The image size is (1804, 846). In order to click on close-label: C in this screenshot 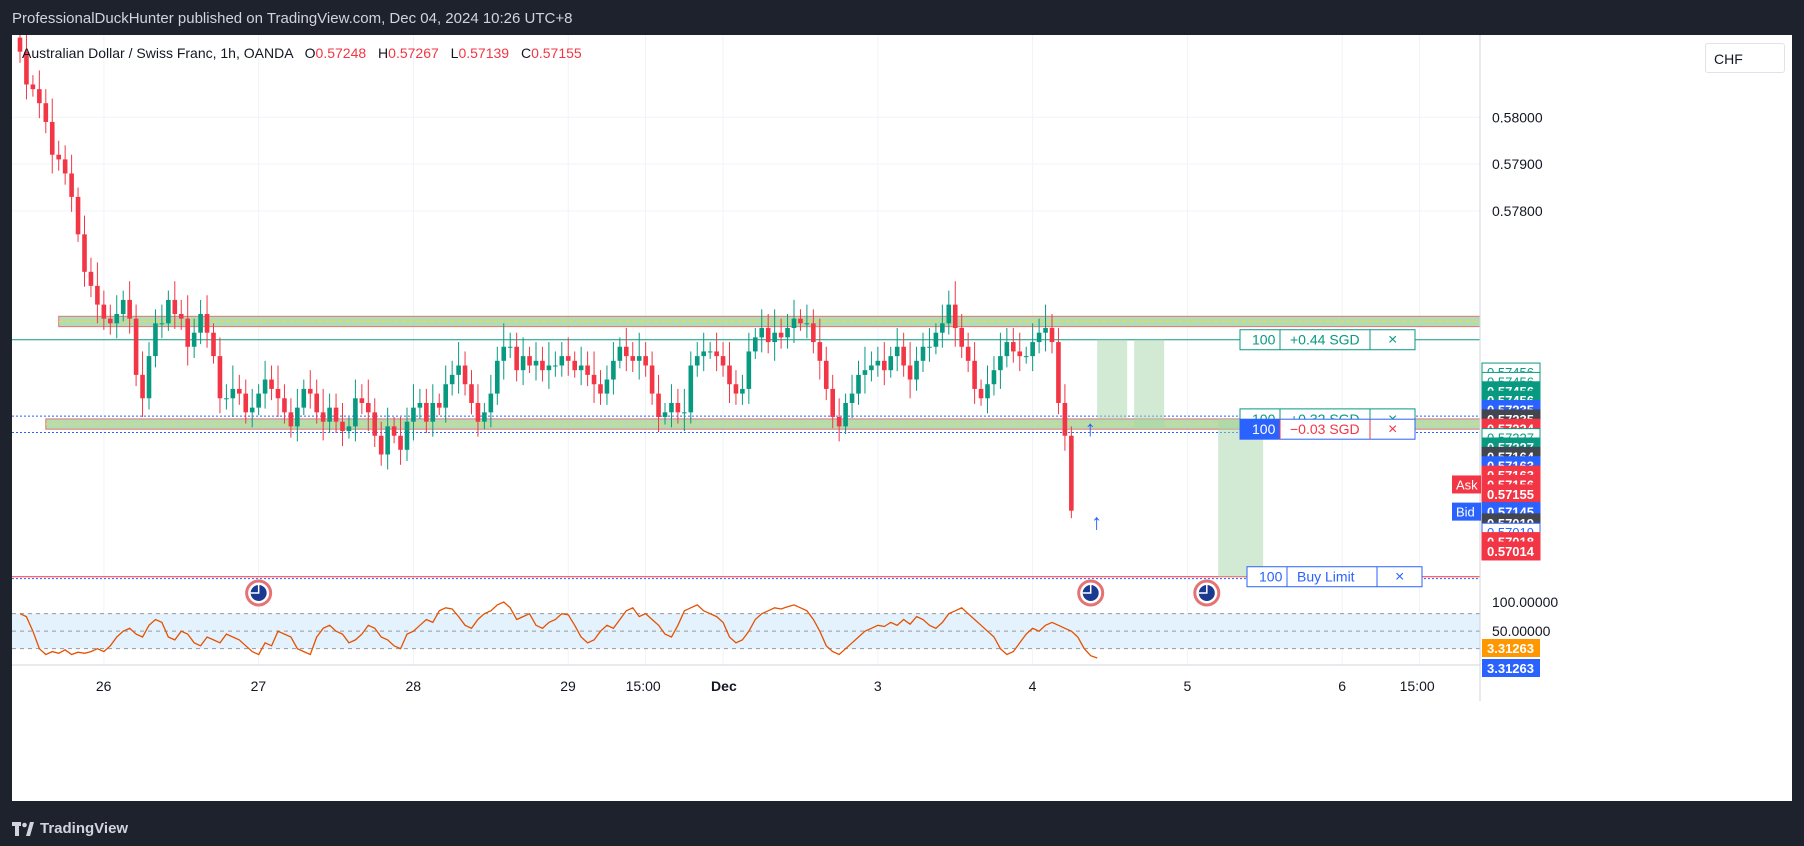, I will do `click(526, 53)`.